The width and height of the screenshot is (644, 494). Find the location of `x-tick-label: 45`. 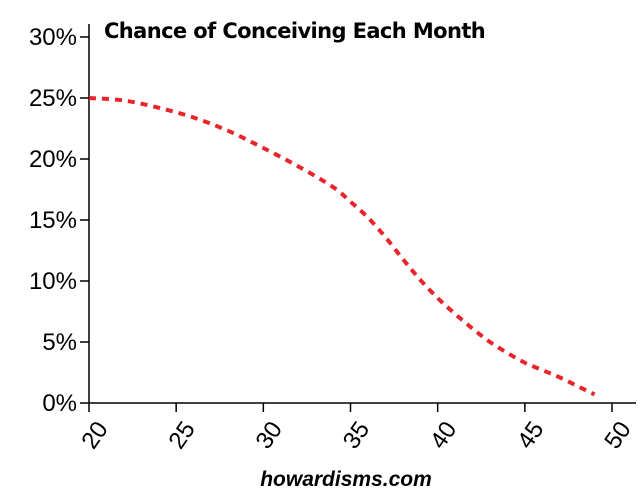

x-tick-label: 45 is located at coordinates (530, 435).